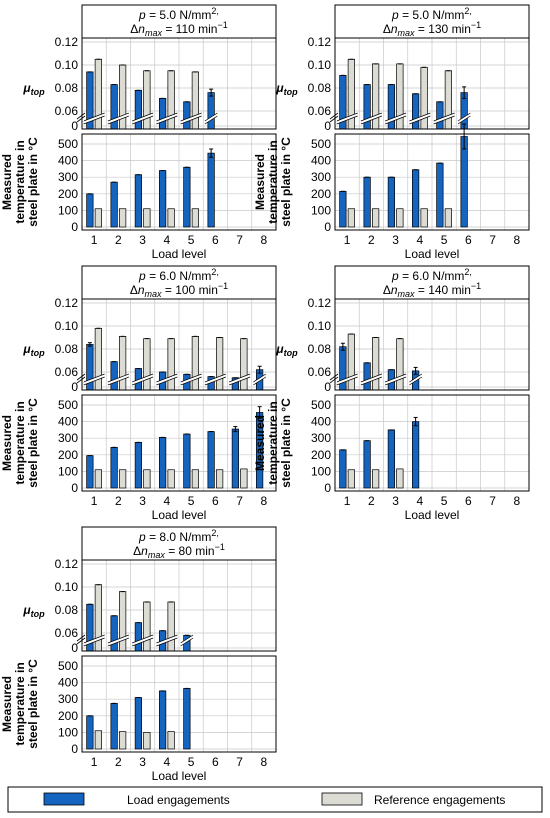 The width and height of the screenshot is (550, 818). Describe the element at coordinates (432, 29) in the screenshot. I see `panel-title-speed: Δnmax = 130 min−1` at that location.